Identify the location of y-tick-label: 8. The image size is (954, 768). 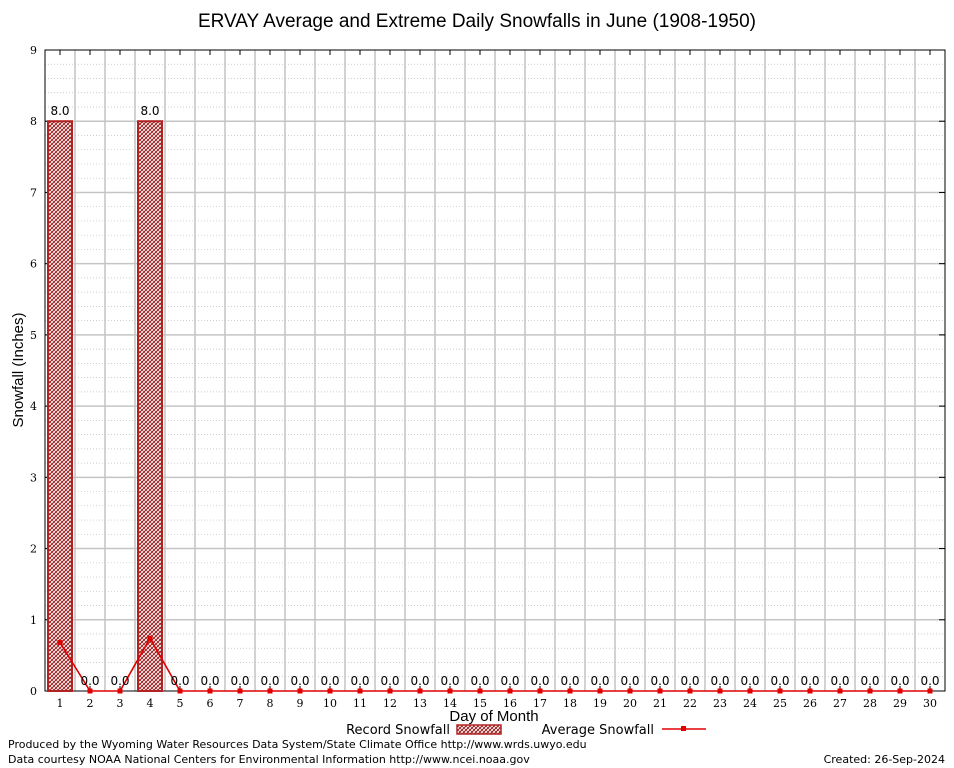
(33, 121).